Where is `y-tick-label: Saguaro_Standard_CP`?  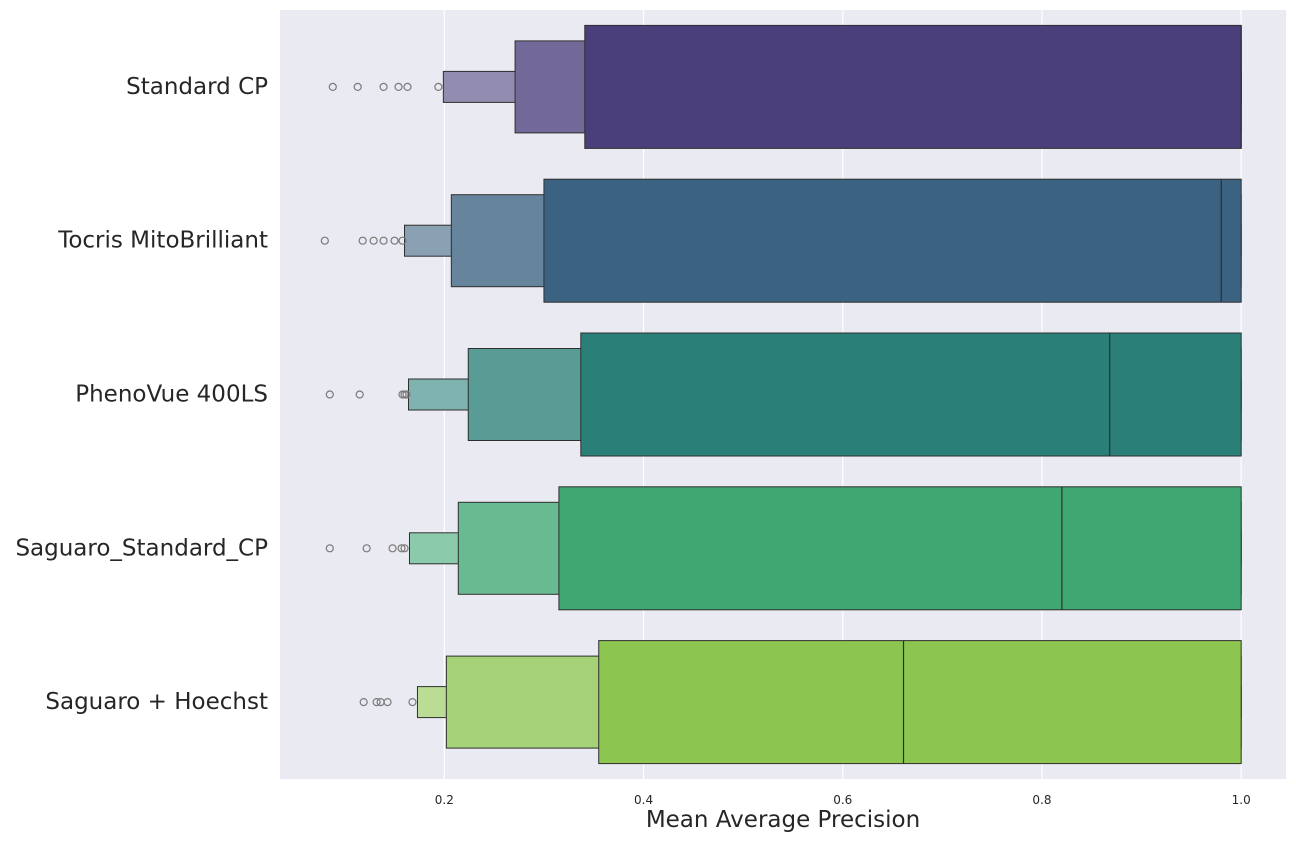 y-tick-label: Saguaro_Standard_CP is located at coordinates (141, 548).